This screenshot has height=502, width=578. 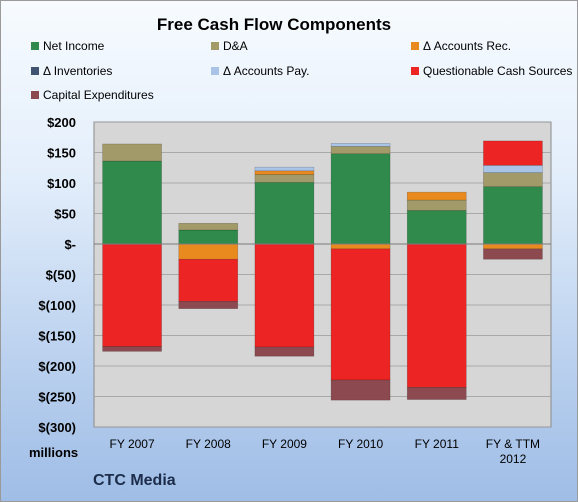 I want to click on y-tick-label: $100, so click(x=61, y=183).